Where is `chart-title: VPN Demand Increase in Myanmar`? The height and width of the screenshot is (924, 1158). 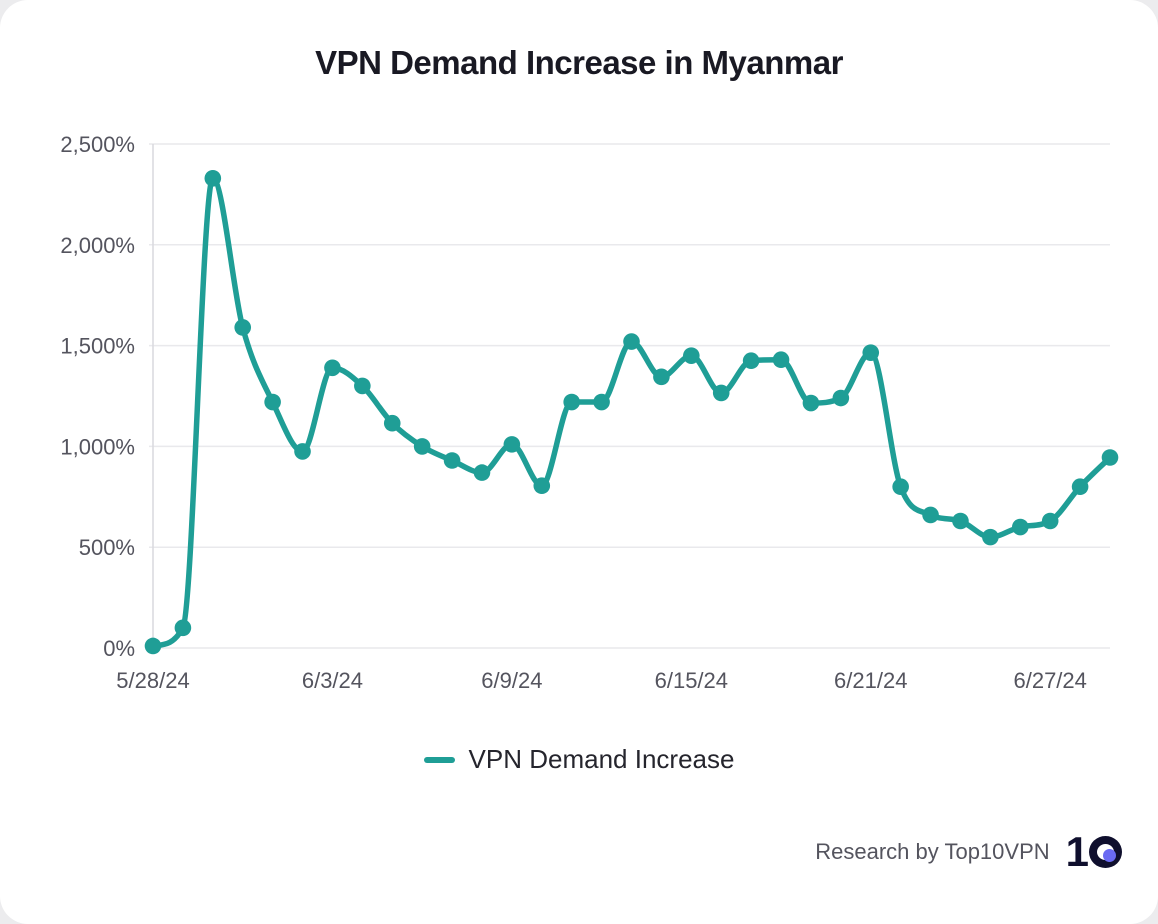 chart-title: VPN Demand Increase in Myanmar is located at coordinates (579, 62).